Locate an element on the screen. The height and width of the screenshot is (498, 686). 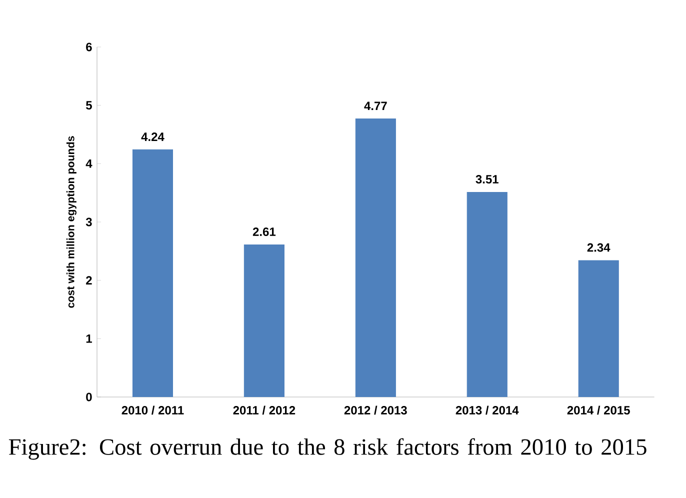
y-tick-label: 4 is located at coordinates (89, 164).